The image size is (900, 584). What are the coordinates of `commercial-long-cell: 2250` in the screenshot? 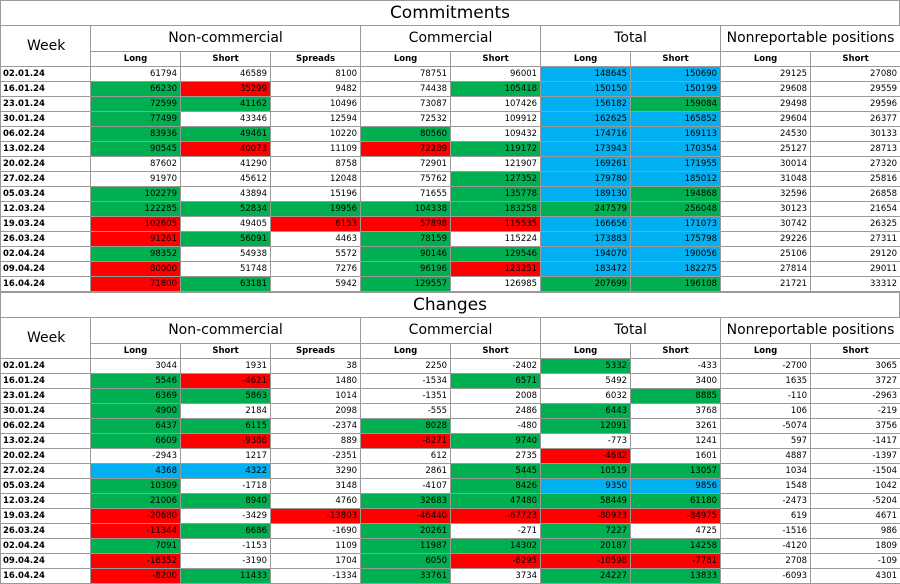 It's located at (406, 366).